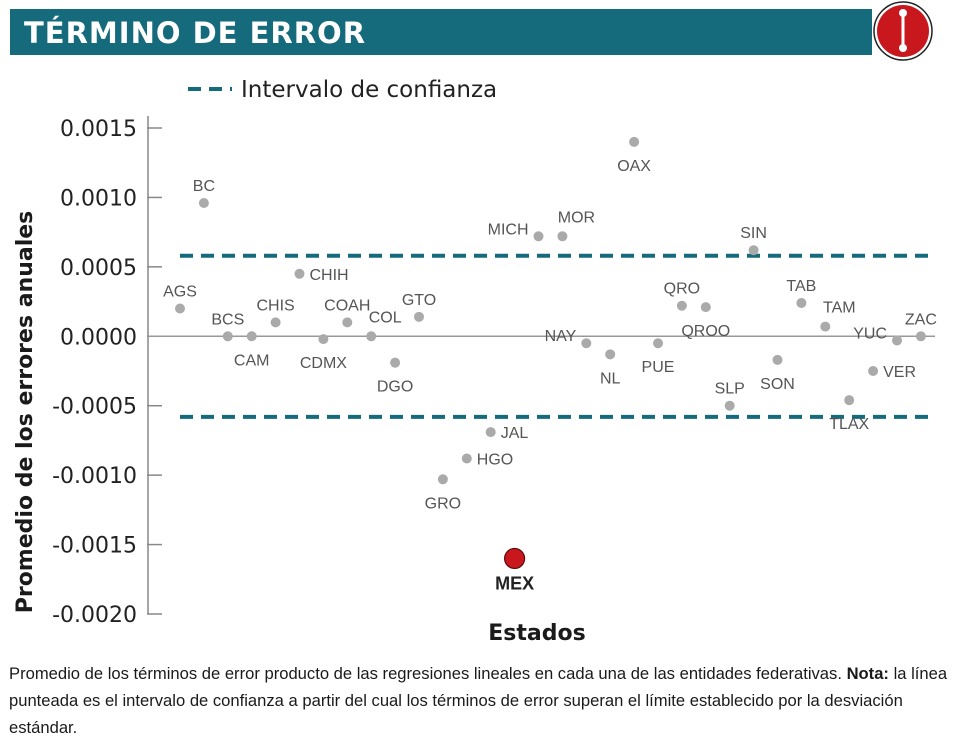 The width and height of the screenshot is (975, 744). What do you see at coordinates (395, 362) in the screenshot?
I see `data-point-dgo` at bounding box center [395, 362].